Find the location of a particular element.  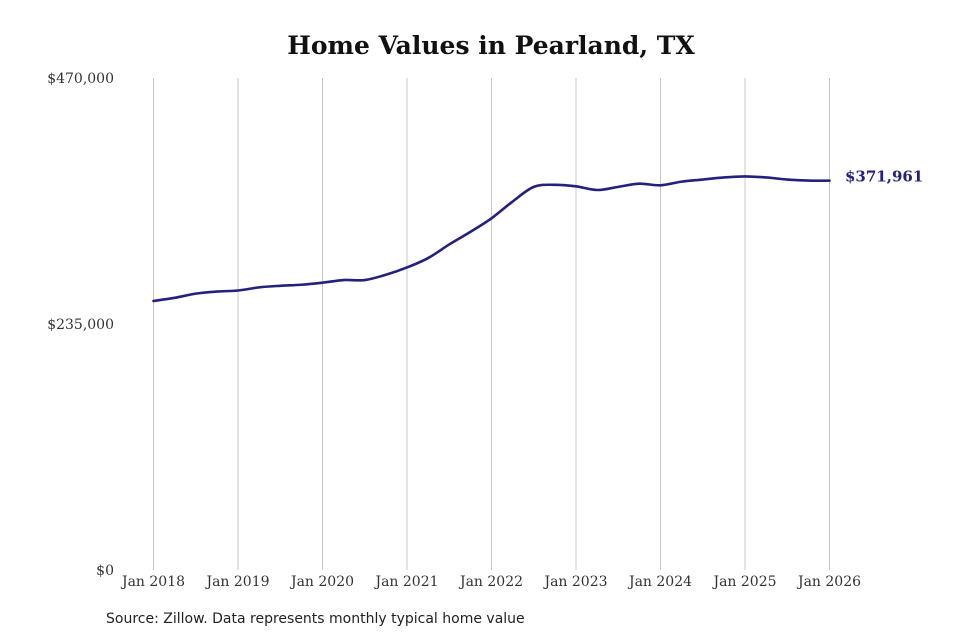

chart-title: Home Values in Pearland, TX is located at coordinates (491, 45).